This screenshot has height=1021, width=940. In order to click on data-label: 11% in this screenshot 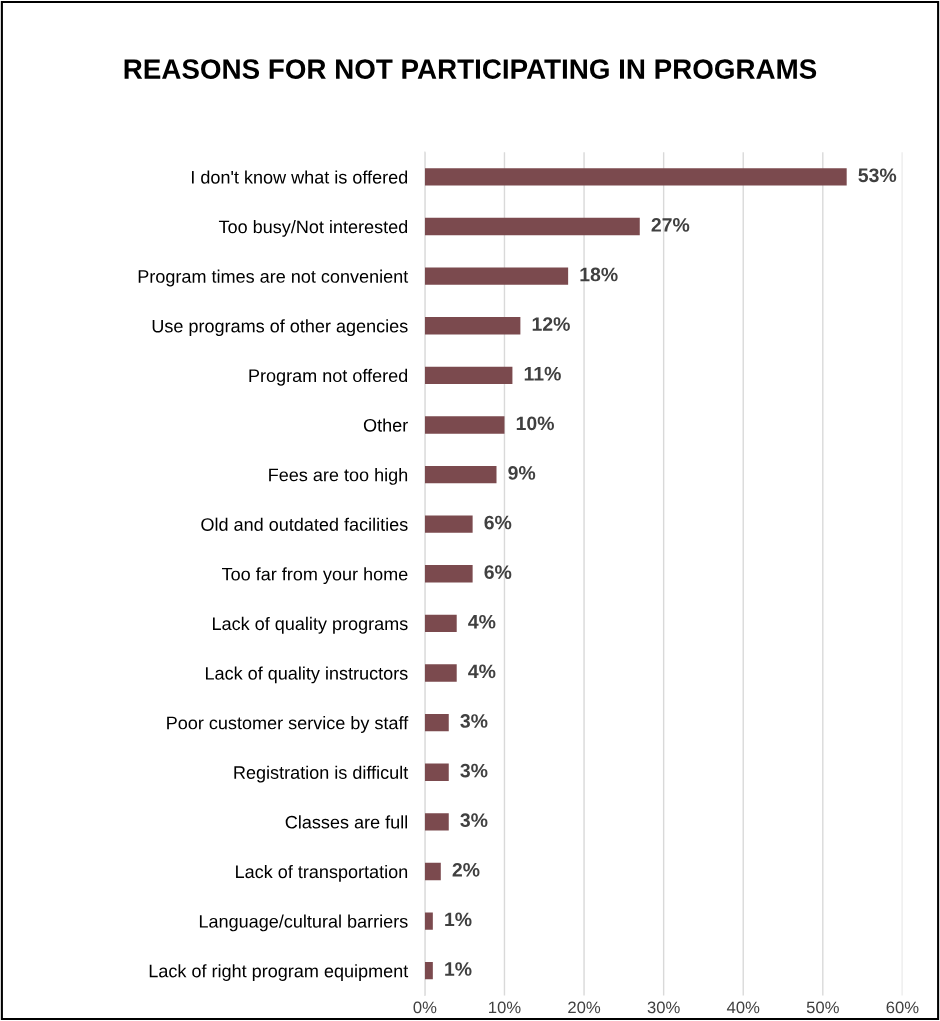, I will do `click(542, 373)`.